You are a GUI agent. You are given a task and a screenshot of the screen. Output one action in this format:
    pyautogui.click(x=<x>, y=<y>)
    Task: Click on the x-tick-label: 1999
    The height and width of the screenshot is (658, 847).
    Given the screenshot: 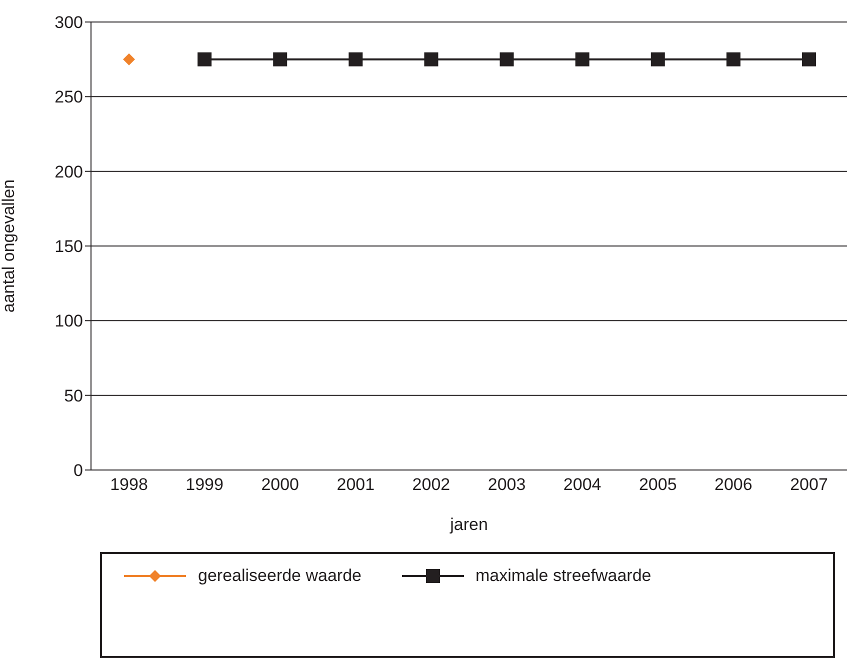 What is the action you would take?
    pyautogui.click(x=205, y=484)
    